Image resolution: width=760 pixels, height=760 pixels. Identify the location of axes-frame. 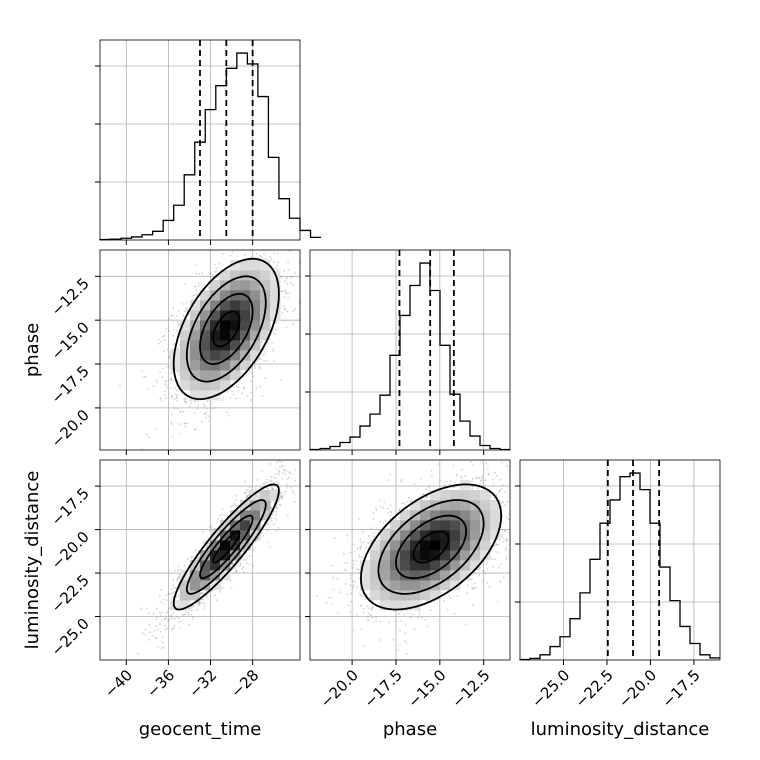
(200, 350).